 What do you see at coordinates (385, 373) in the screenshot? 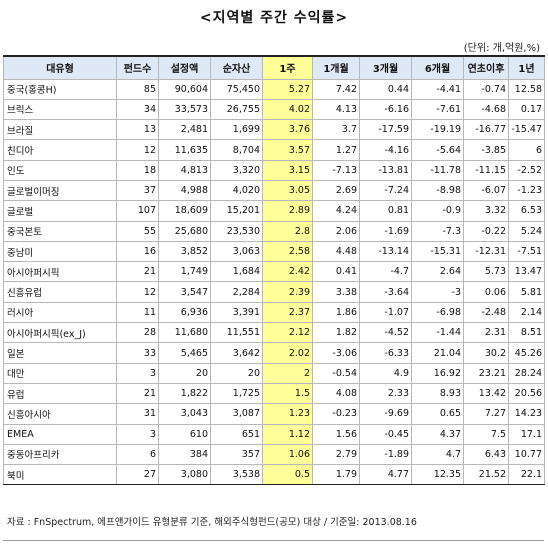
I see `cell-3-month: 4.9` at bounding box center [385, 373].